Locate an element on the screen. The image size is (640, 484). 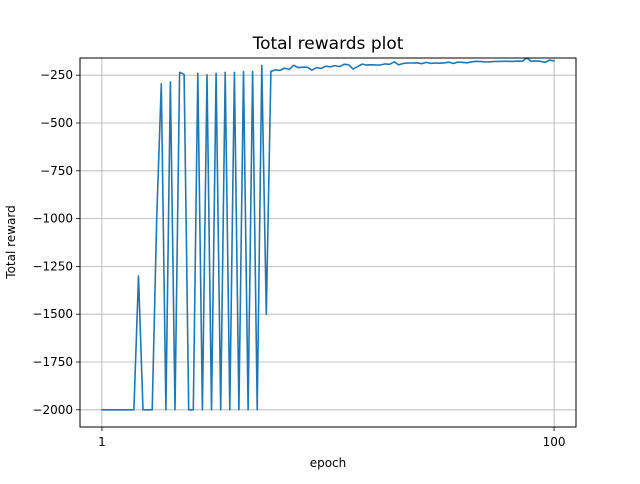
y-tick-label: −1500 is located at coordinates (52, 314).